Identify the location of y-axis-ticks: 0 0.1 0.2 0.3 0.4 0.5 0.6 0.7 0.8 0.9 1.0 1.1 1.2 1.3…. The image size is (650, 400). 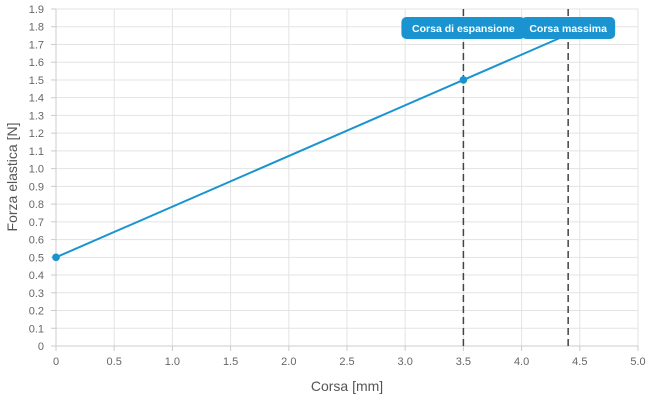
(42, 178).